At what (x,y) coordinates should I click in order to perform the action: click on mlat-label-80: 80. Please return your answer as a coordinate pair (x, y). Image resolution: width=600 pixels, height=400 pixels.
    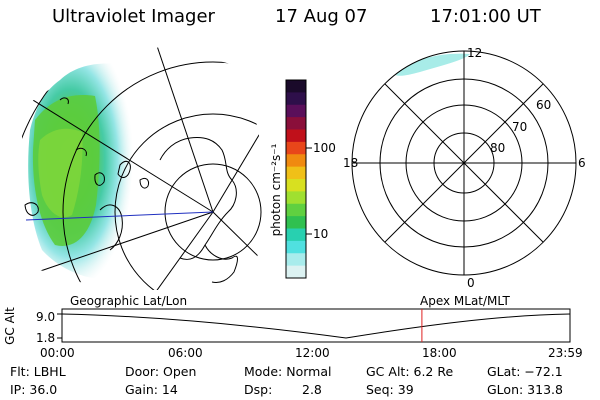
    Looking at the image, I should click on (498, 148).